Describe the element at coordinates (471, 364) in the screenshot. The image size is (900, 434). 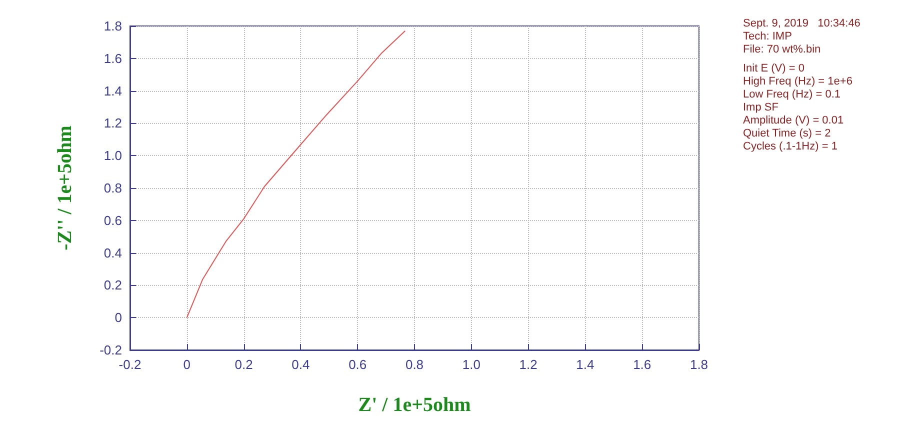
I see `x-tick-label: 1.0` at that location.